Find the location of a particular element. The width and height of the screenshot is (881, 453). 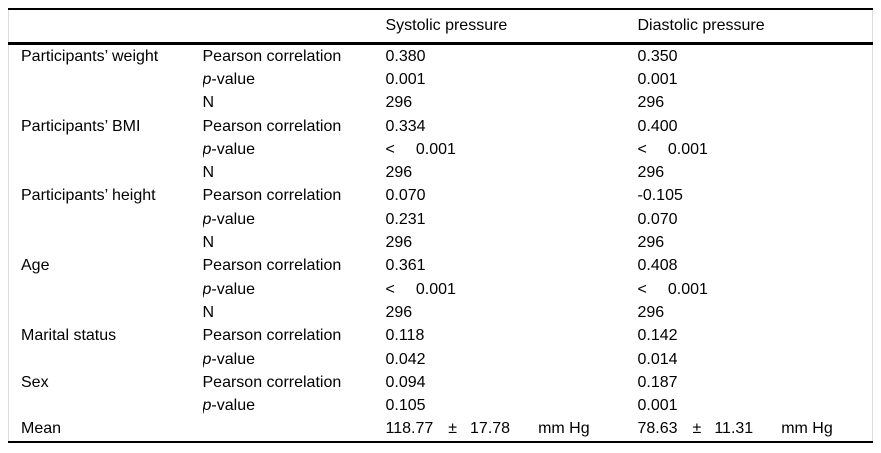

diastolic-value-cell: 0.408 is located at coordinates (755, 266).